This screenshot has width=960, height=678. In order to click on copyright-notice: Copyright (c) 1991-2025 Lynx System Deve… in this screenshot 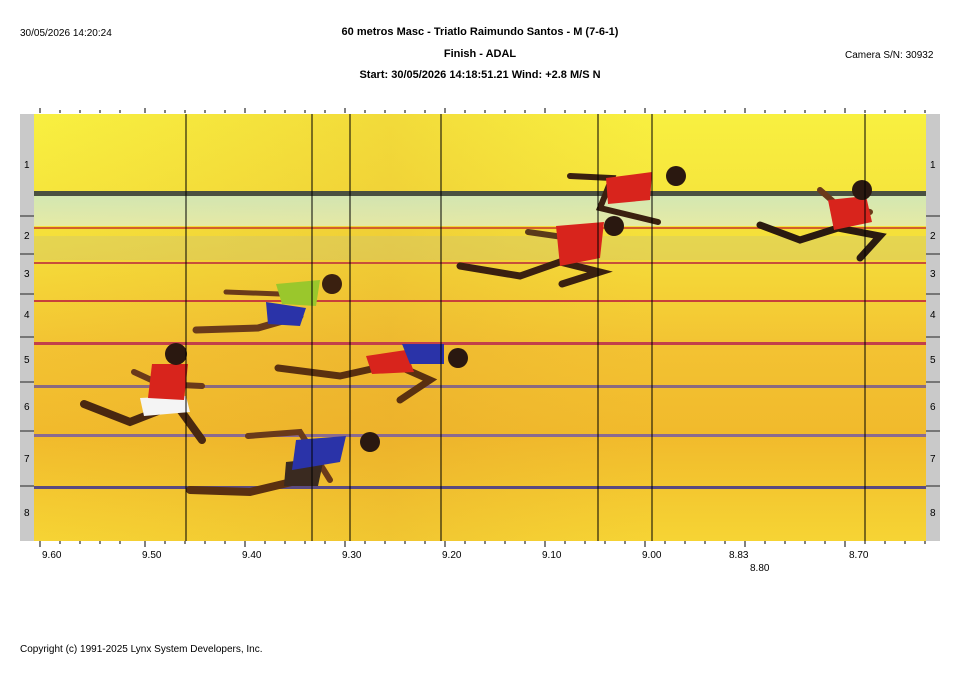, I will do `click(141, 649)`.